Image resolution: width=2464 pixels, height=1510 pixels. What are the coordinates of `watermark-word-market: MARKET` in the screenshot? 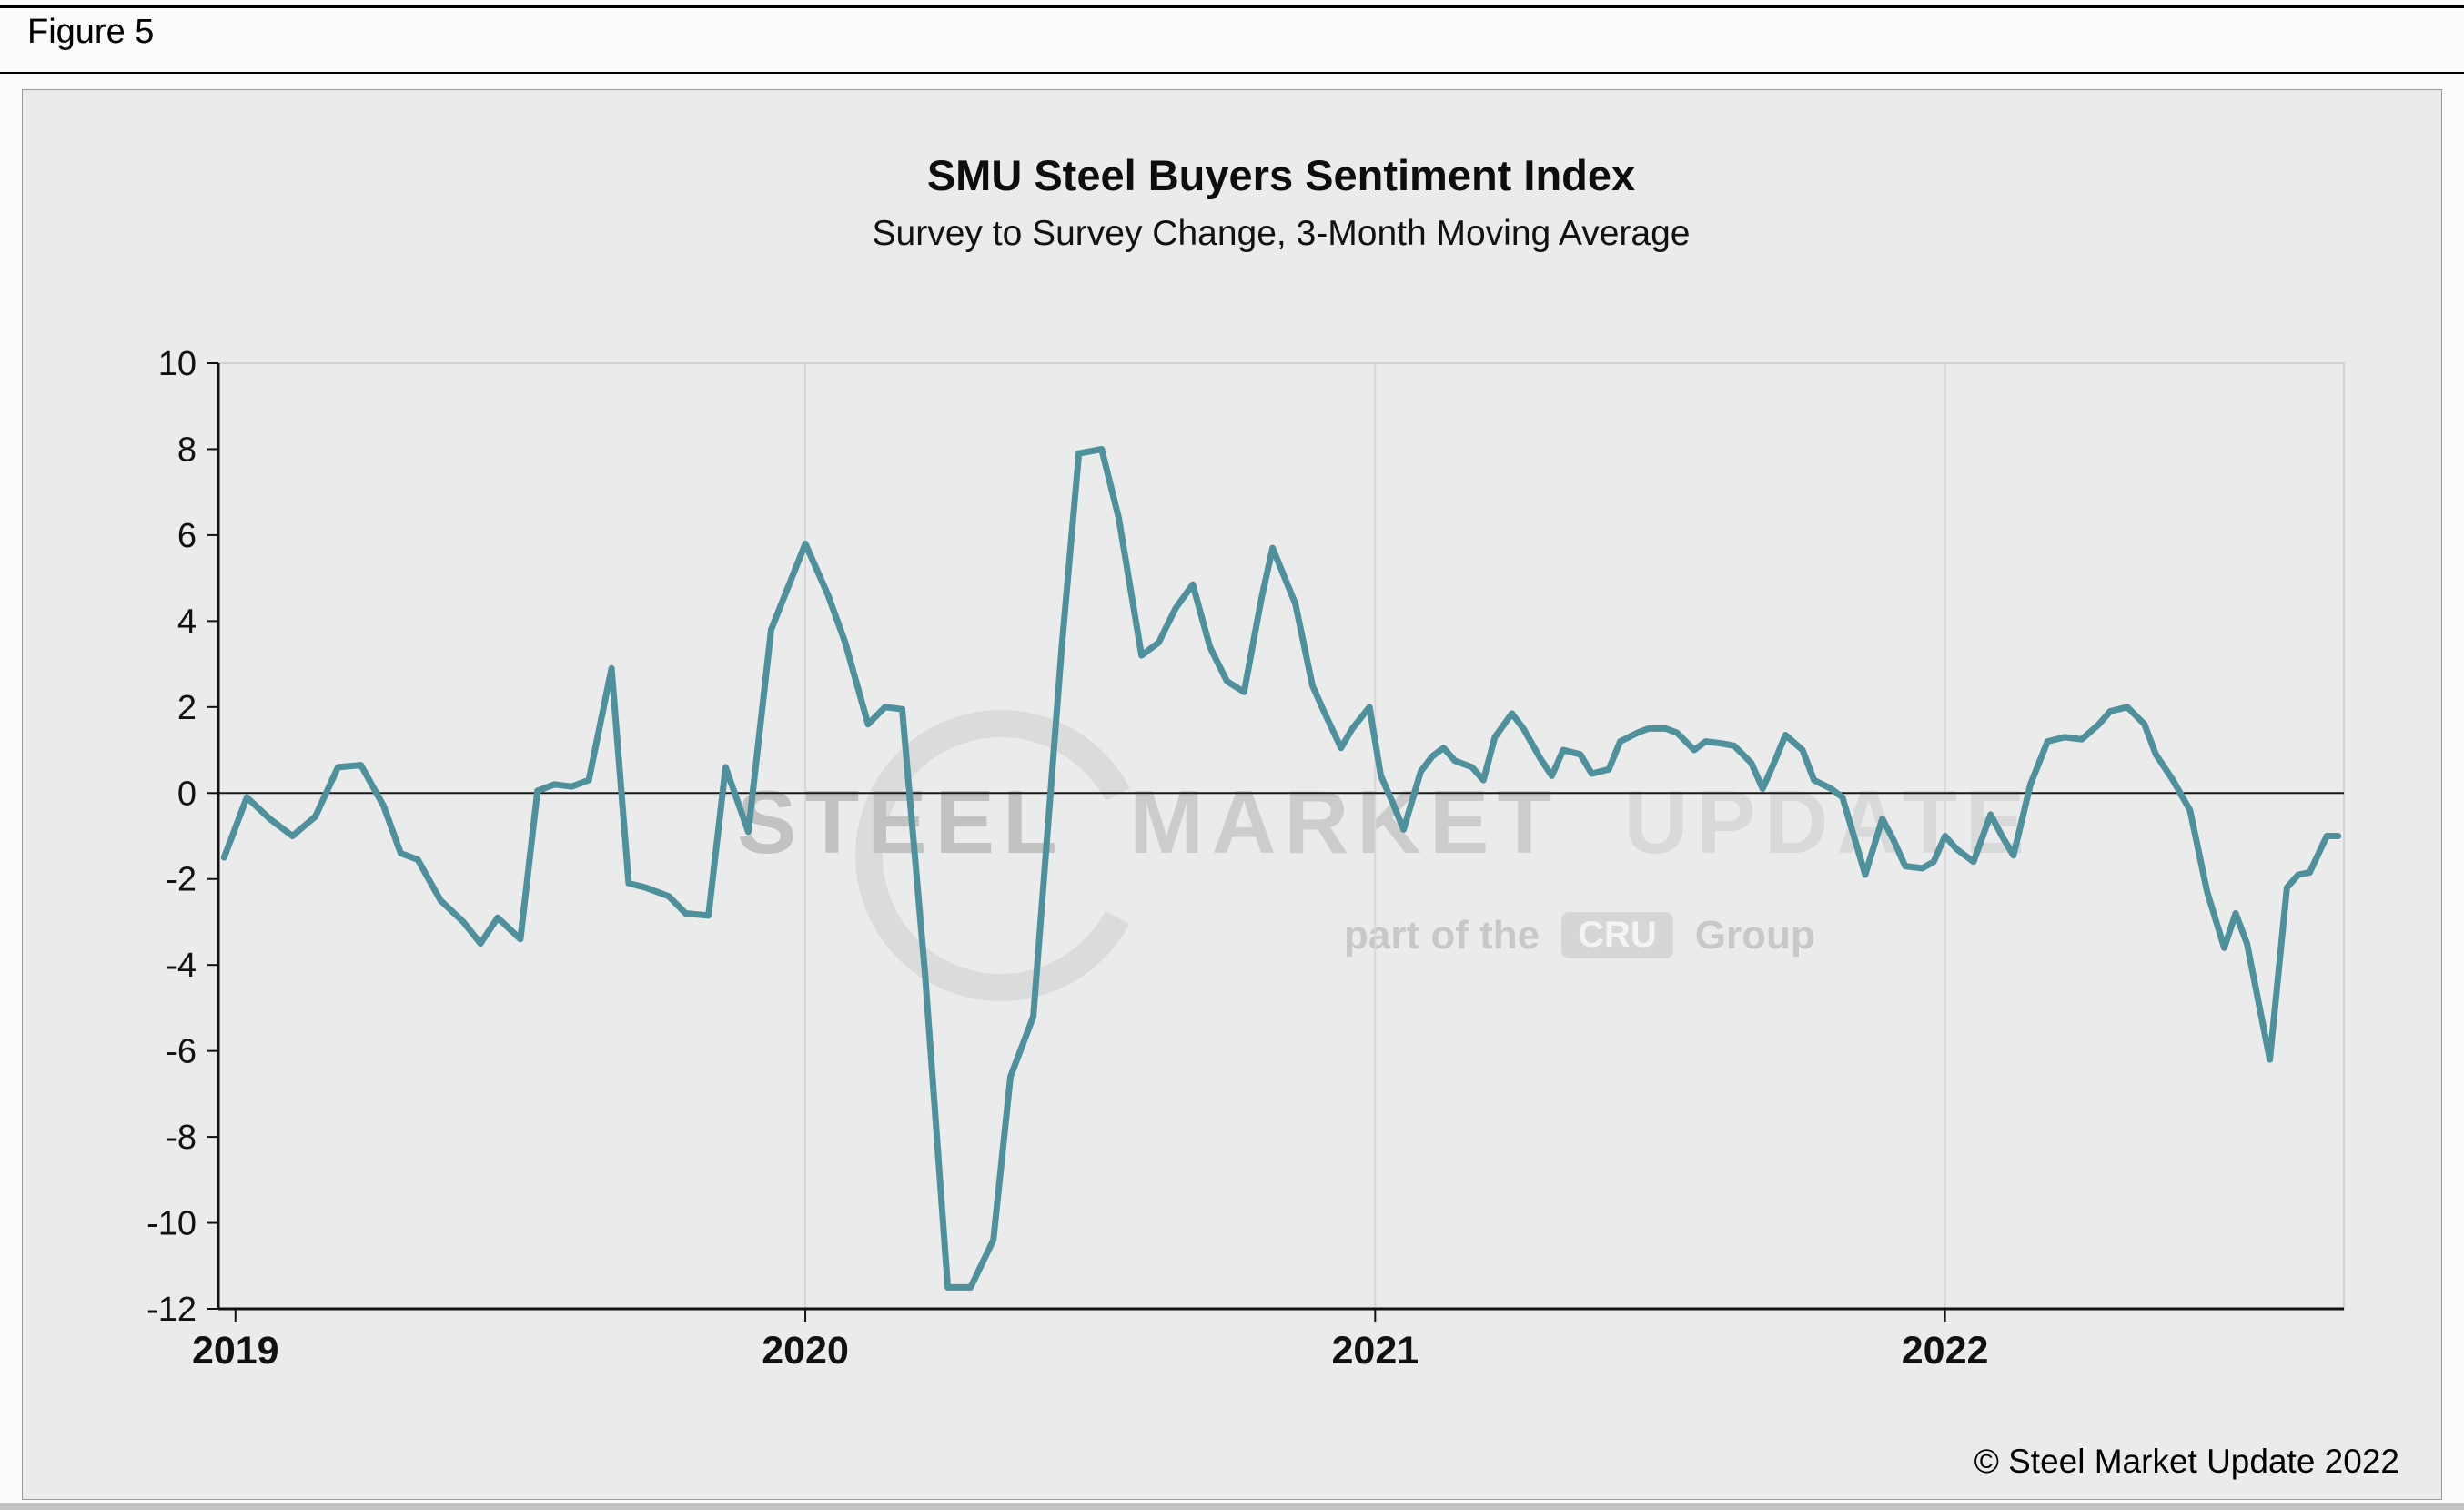 It's located at (1344, 822).